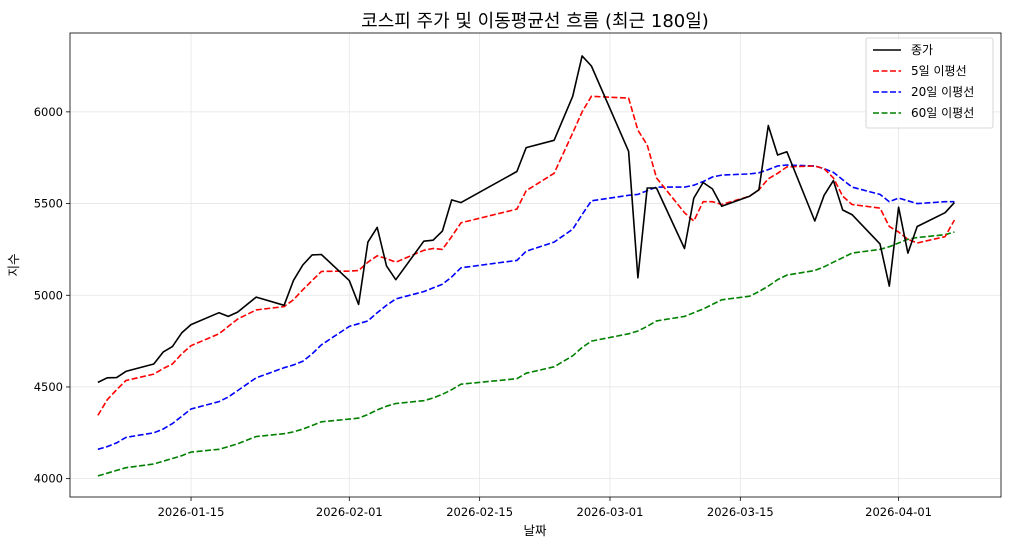 The image size is (1009, 548). What do you see at coordinates (535, 21) in the screenshot?
I see `chart-title: 코스피 주가 및 이동평균선 흐름 (최근 180일)` at bounding box center [535, 21].